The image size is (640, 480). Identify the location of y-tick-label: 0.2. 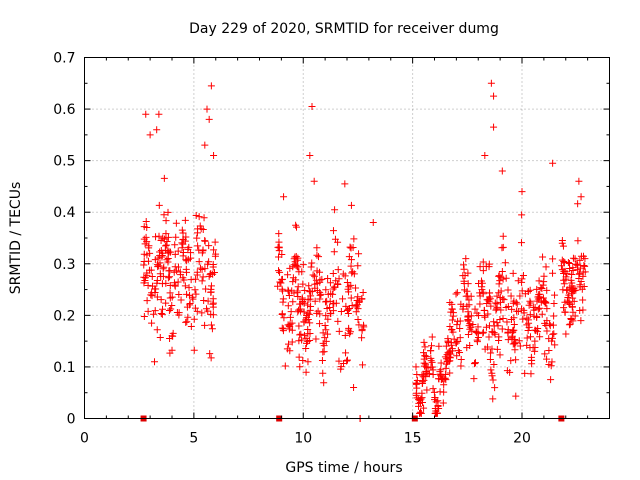
(64, 316).